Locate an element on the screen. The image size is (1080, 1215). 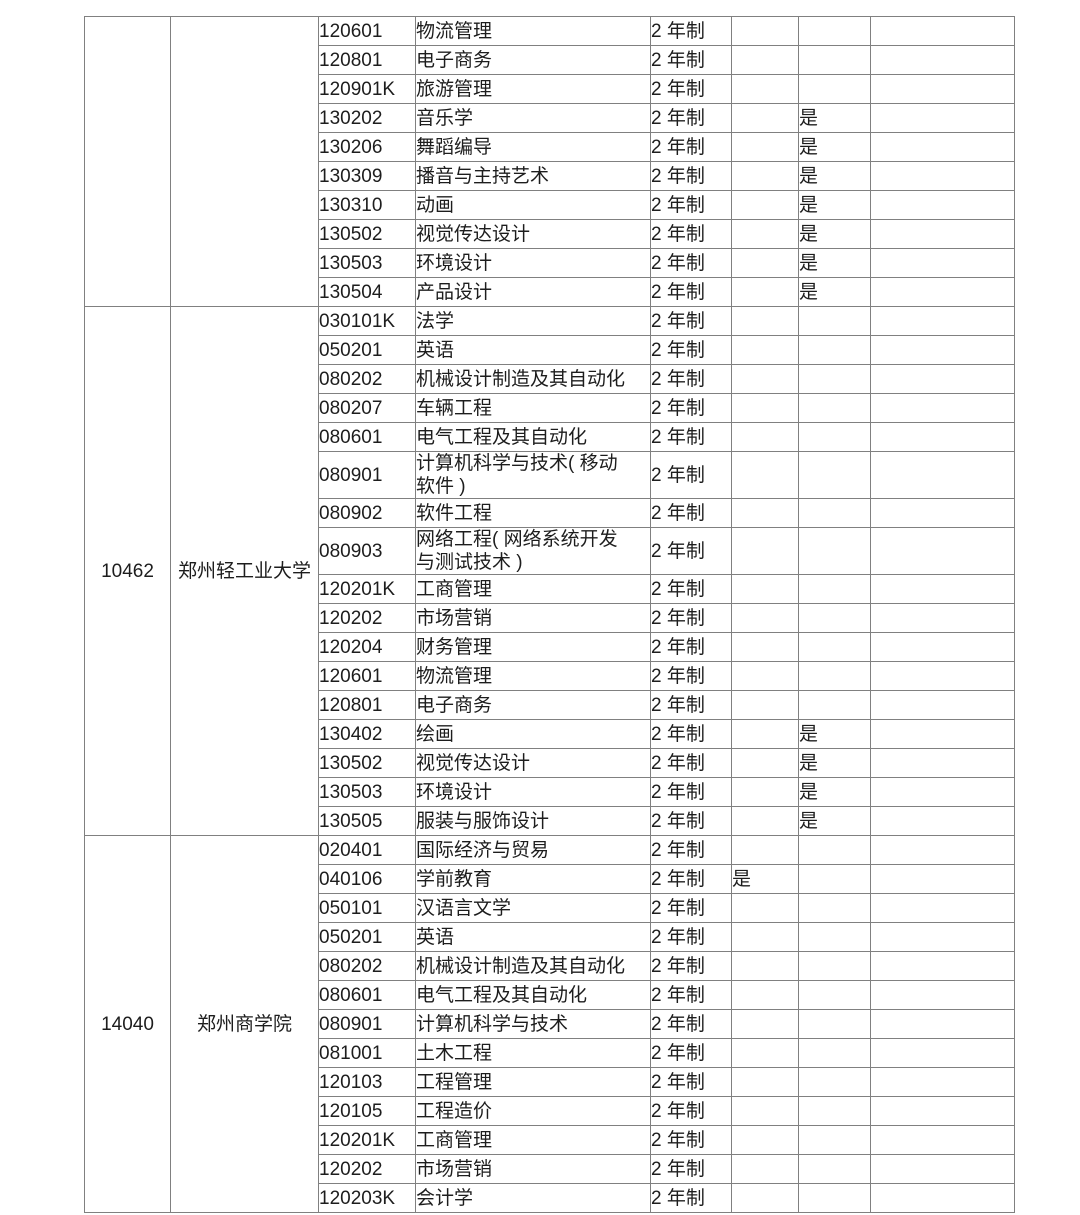
major-name-cell: 产品设计 is located at coordinates (533, 292).